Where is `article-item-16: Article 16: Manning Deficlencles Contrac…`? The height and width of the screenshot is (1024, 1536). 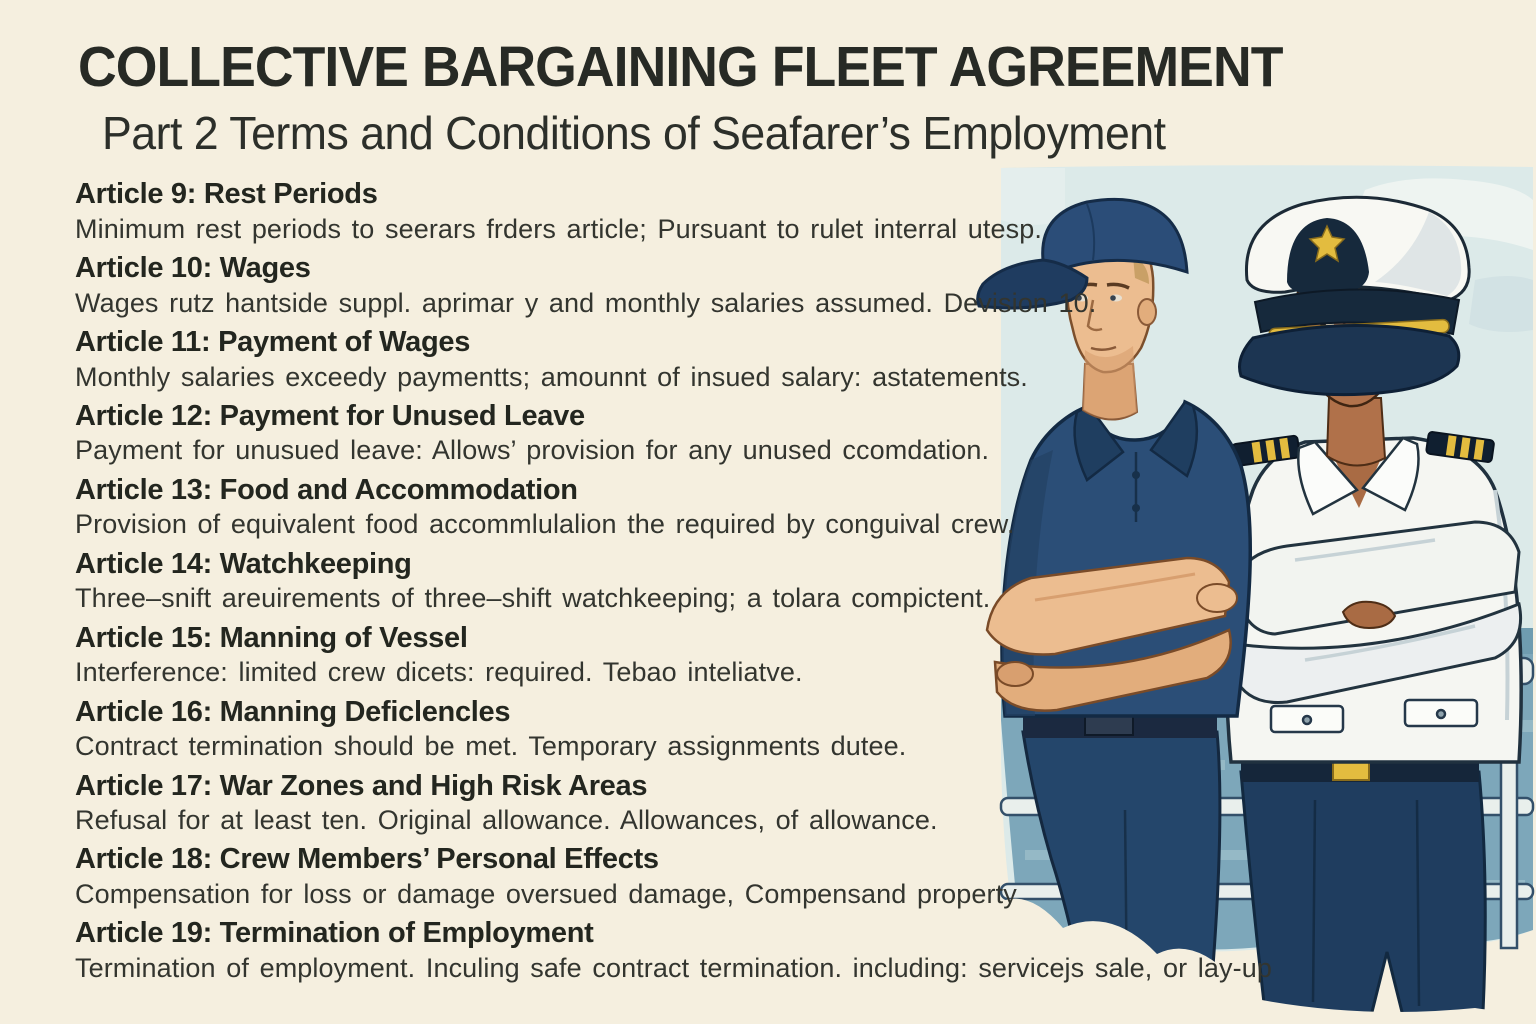
article-item-16: Article 16: Manning Deficlencles Contrac… is located at coordinates (673, 729).